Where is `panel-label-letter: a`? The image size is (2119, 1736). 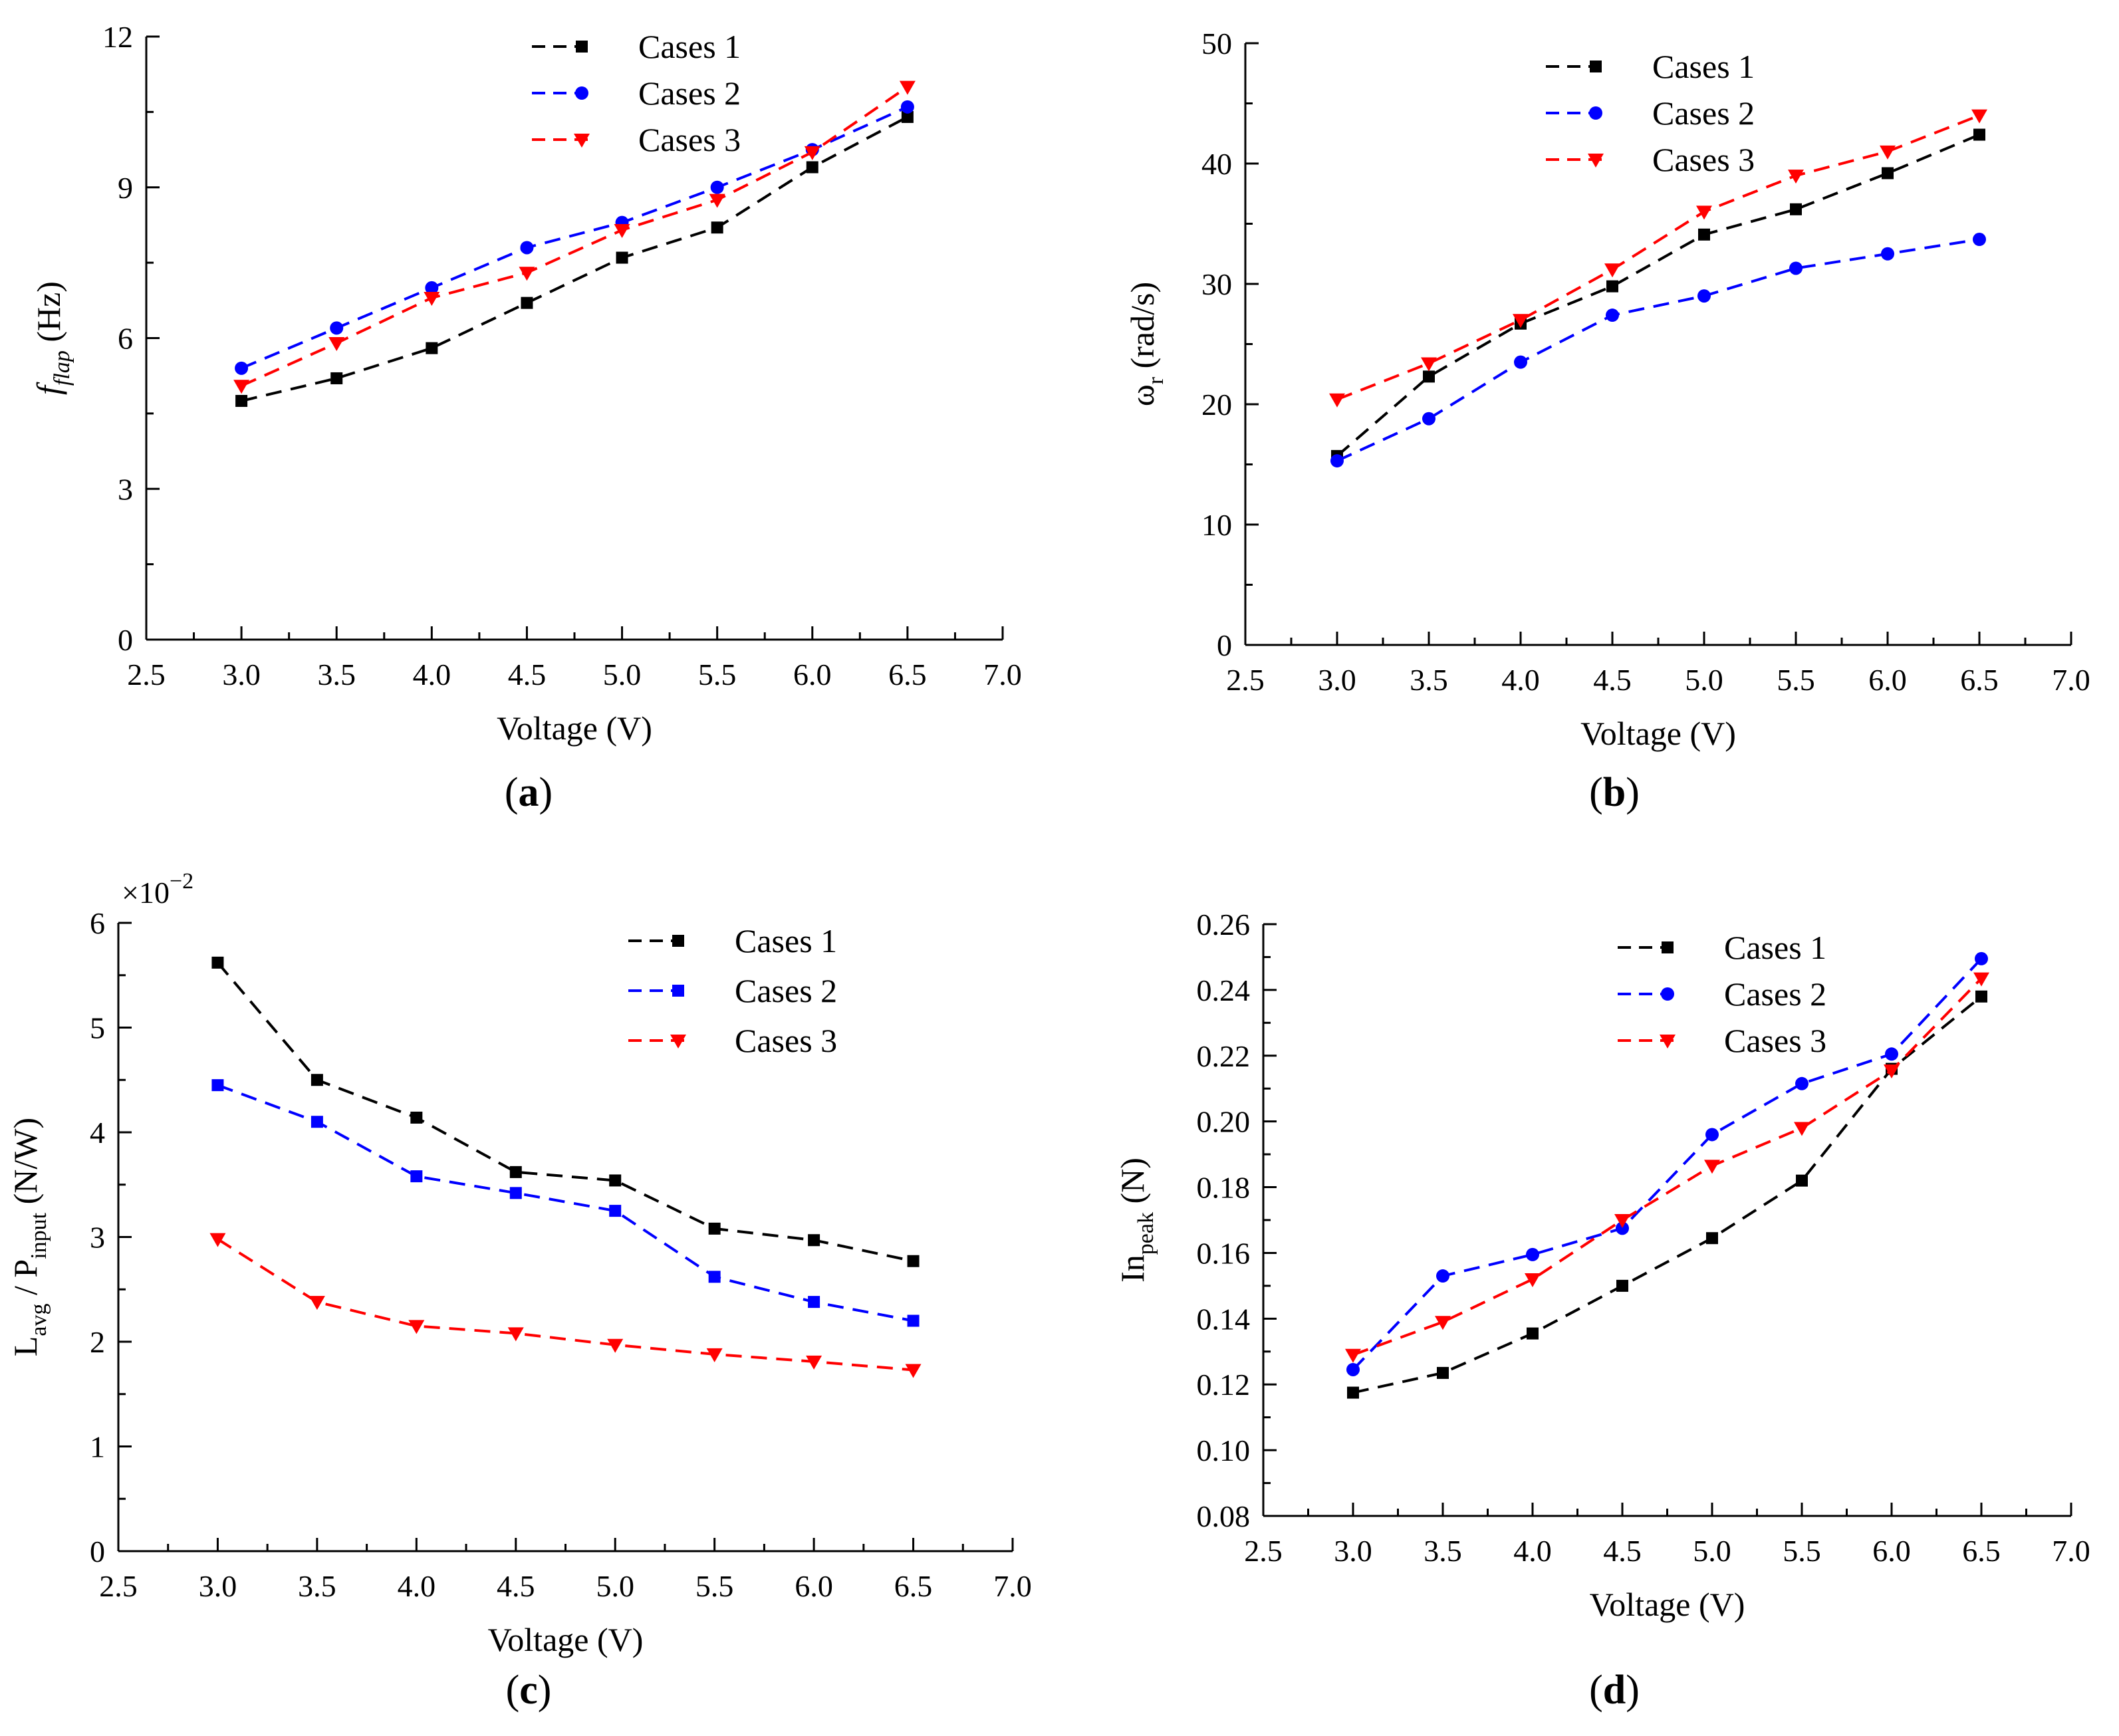 panel-label-letter: a is located at coordinates (529, 792).